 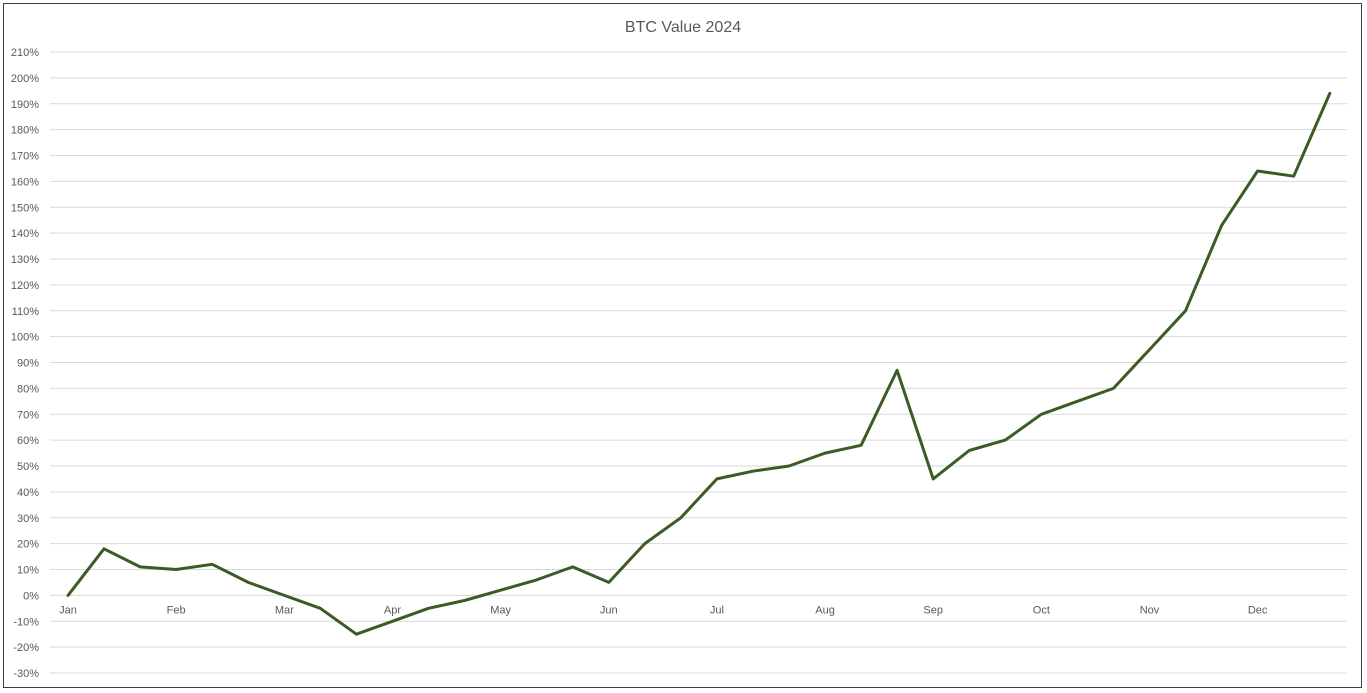 I want to click on x-tick-label: Oct, so click(x=1041, y=610).